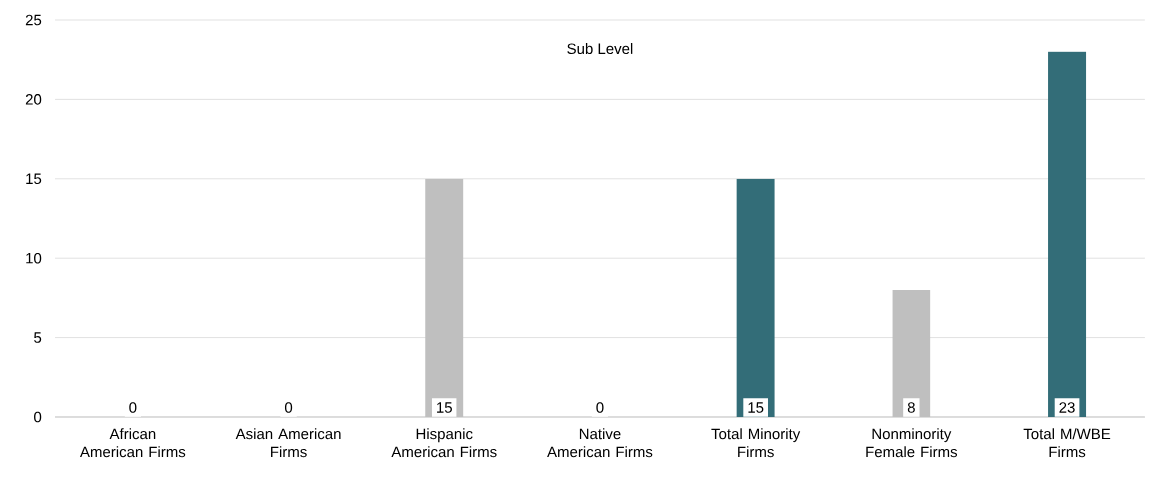 Image resolution: width=1163 pixels, height=487 pixels. Describe the element at coordinates (756, 443) in the screenshot. I see `x-tick-label: Total Minority Firms` at that location.